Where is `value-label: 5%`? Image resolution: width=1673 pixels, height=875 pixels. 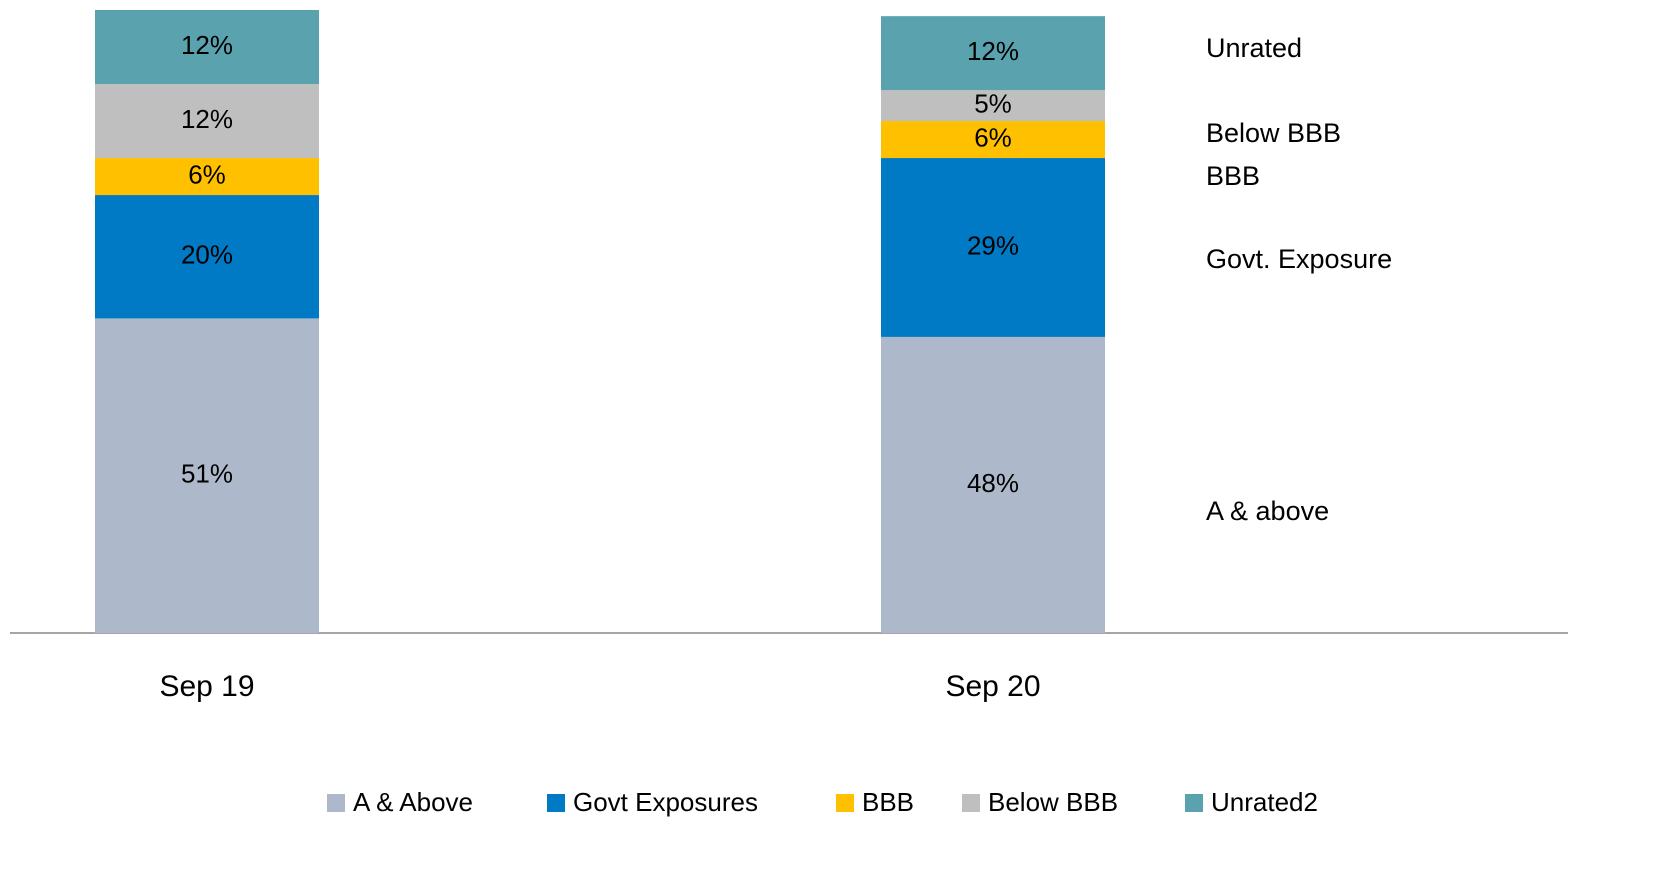
value-label: 5% is located at coordinates (993, 103).